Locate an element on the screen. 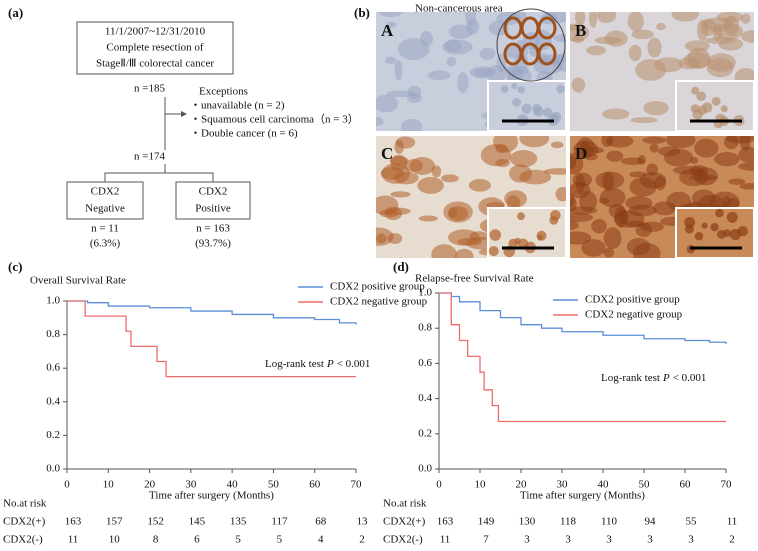 Image resolution: width=758 pixels, height=551 pixels. region-circle is located at coordinates (531, 45).